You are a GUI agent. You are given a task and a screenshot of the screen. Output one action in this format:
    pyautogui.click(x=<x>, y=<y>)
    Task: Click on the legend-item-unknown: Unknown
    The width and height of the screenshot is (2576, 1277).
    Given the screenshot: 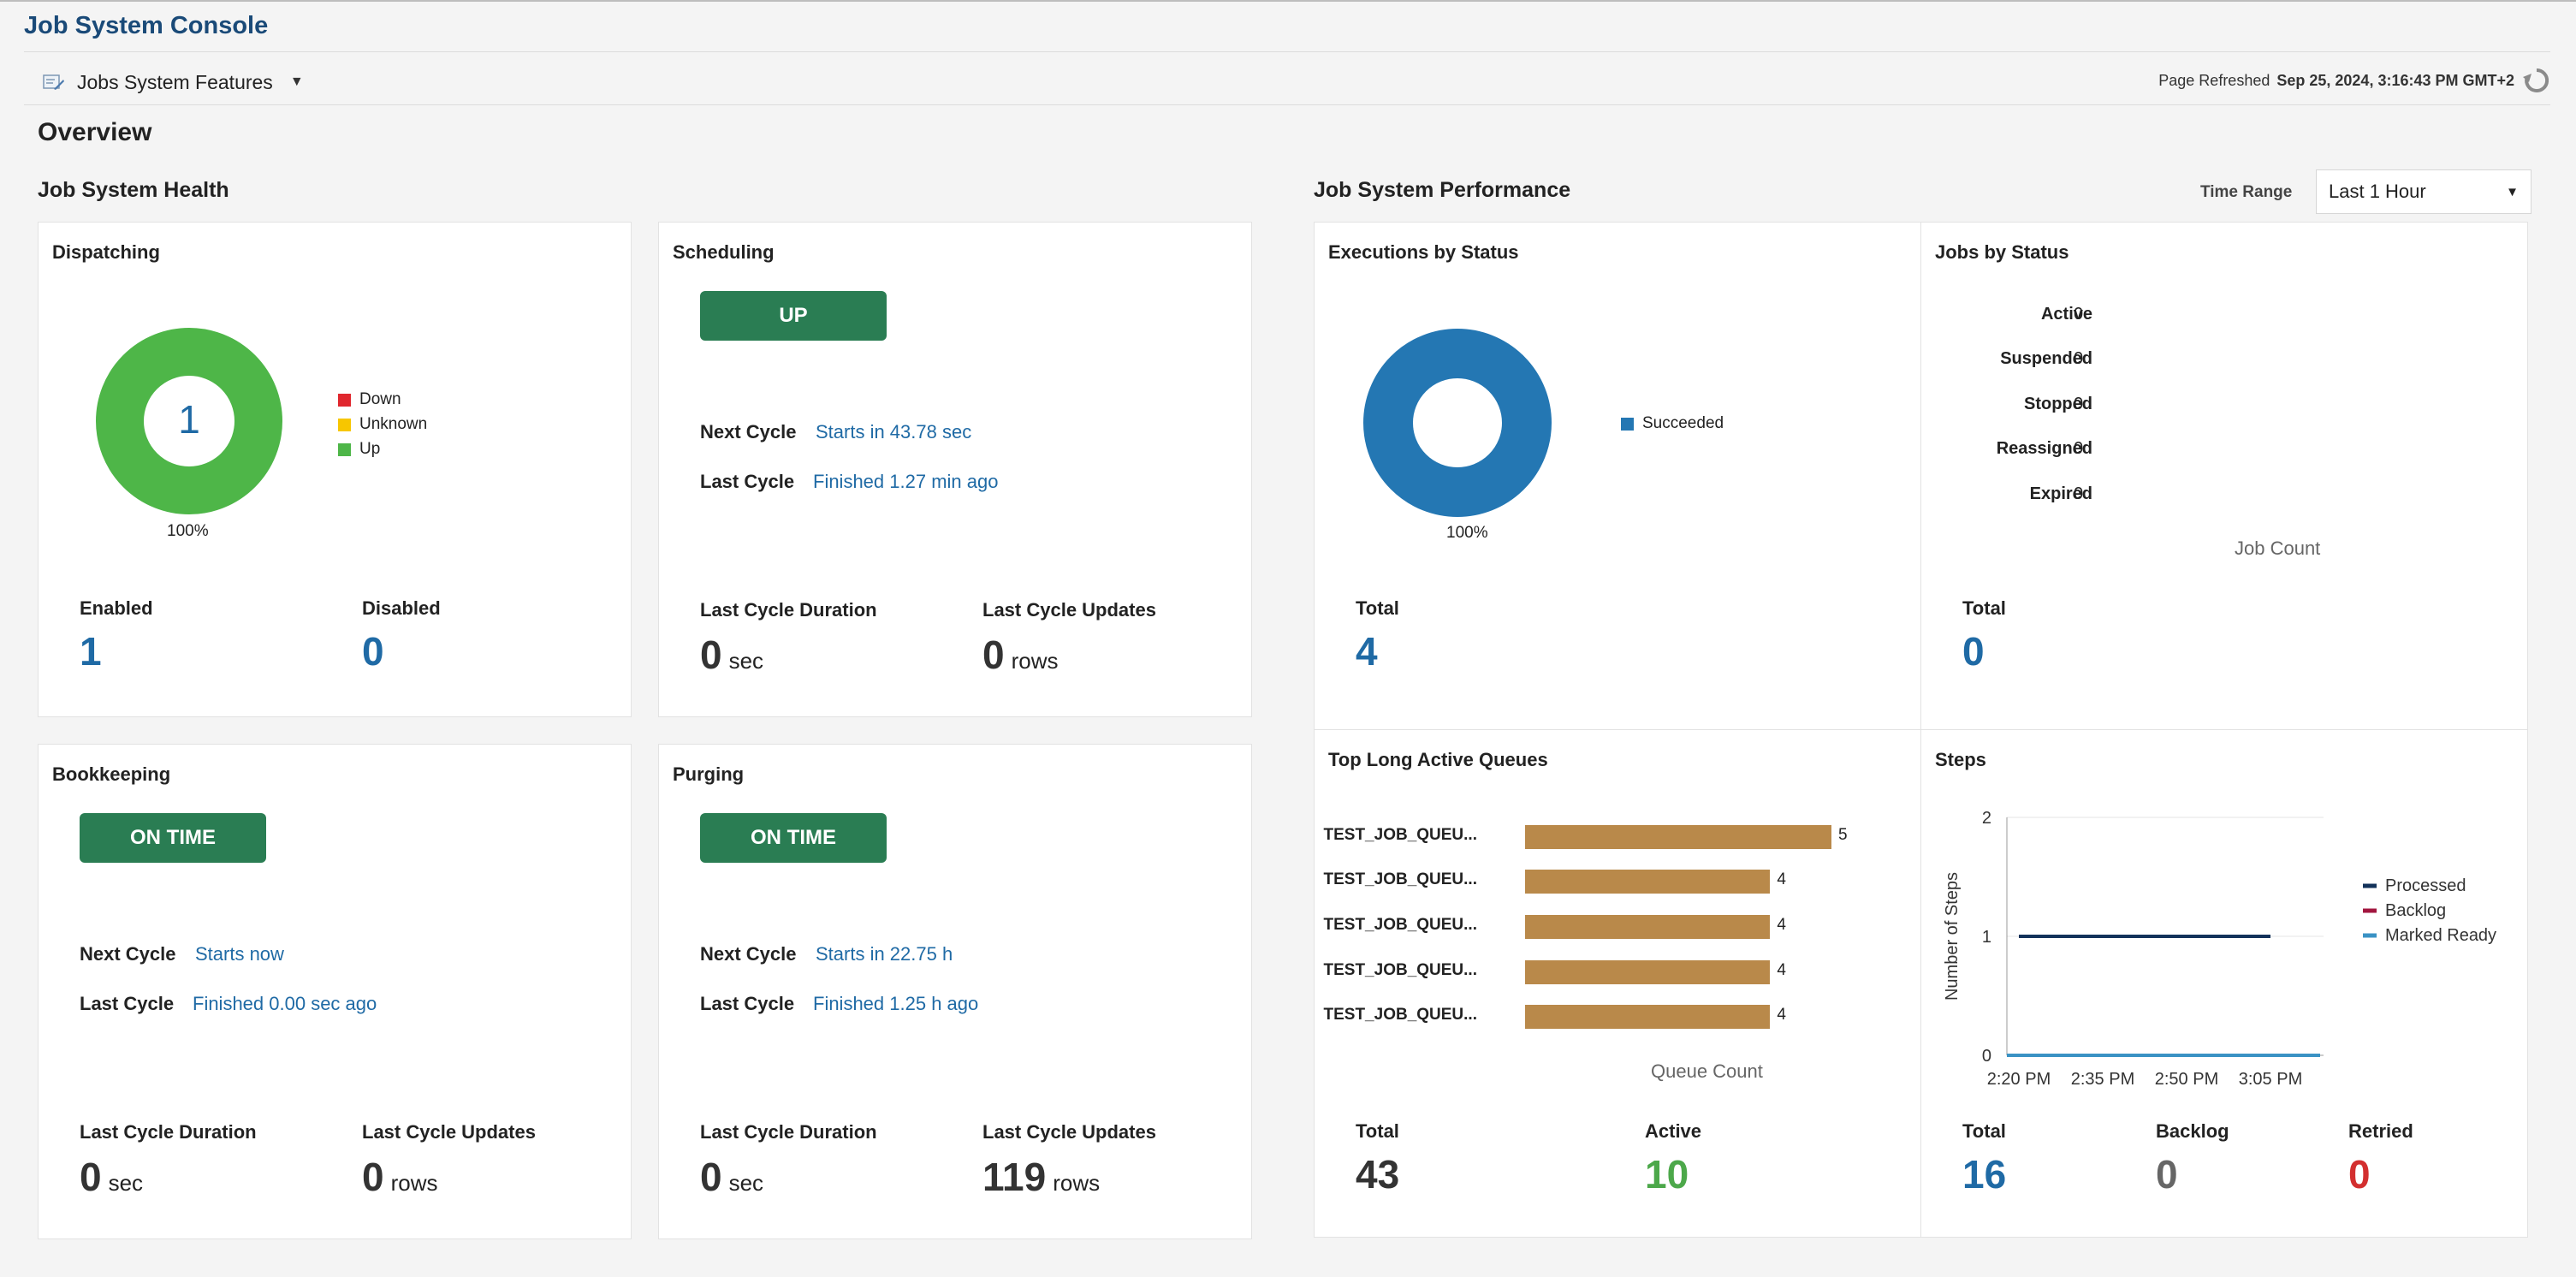 What is the action you would take?
    pyautogui.click(x=382, y=424)
    